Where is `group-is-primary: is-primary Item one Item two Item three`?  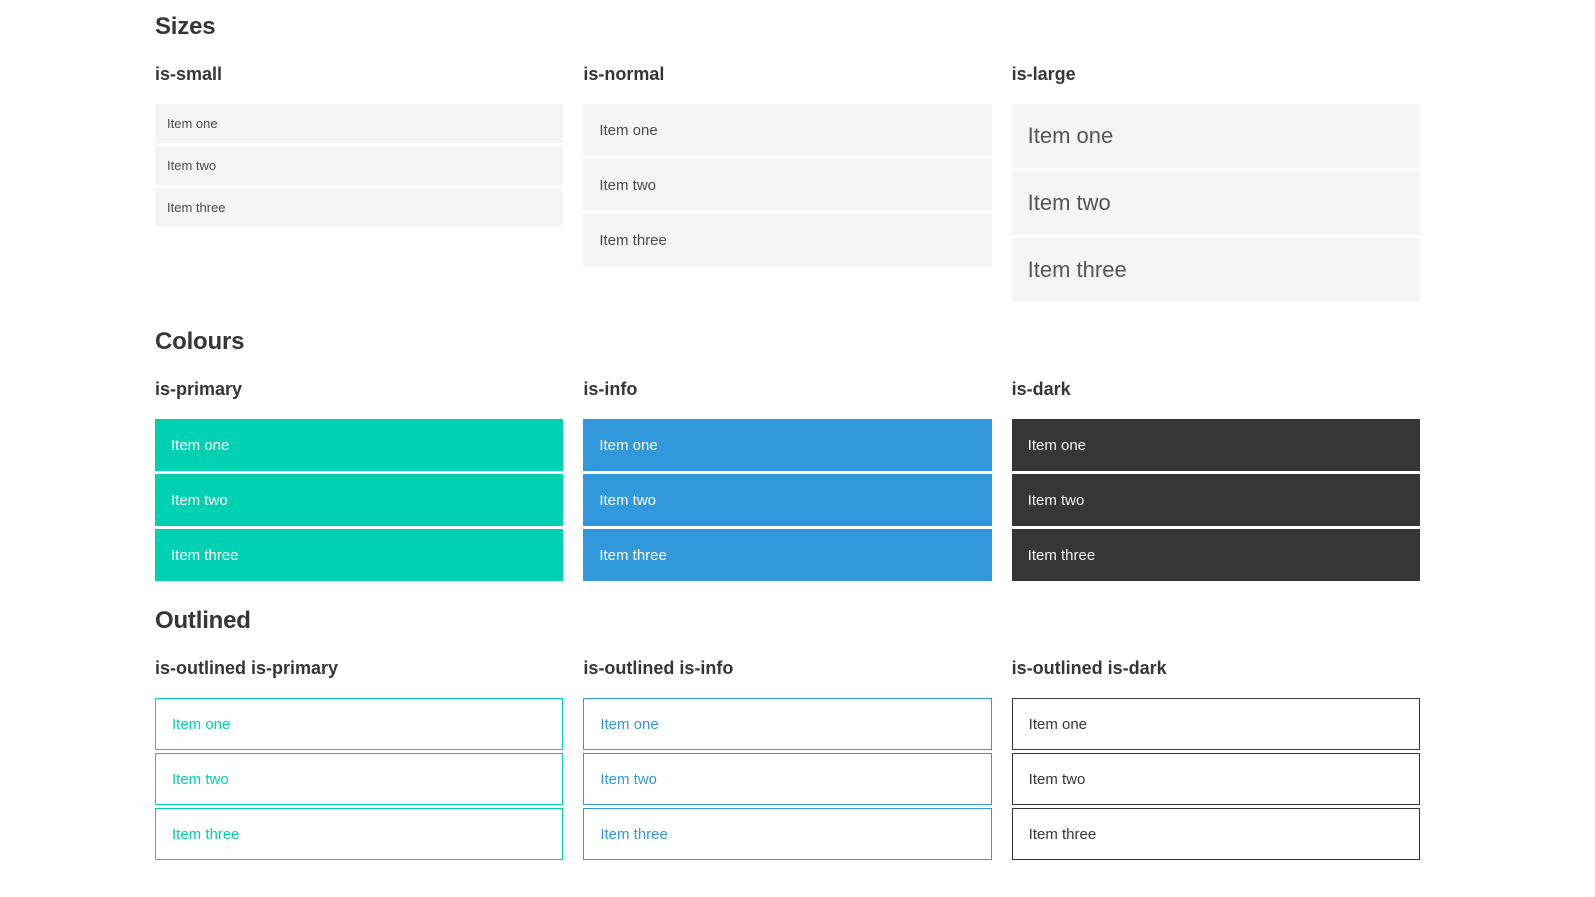 group-is-primary: is-primary Item one Item two Item three is located at coordinates (359, 481).